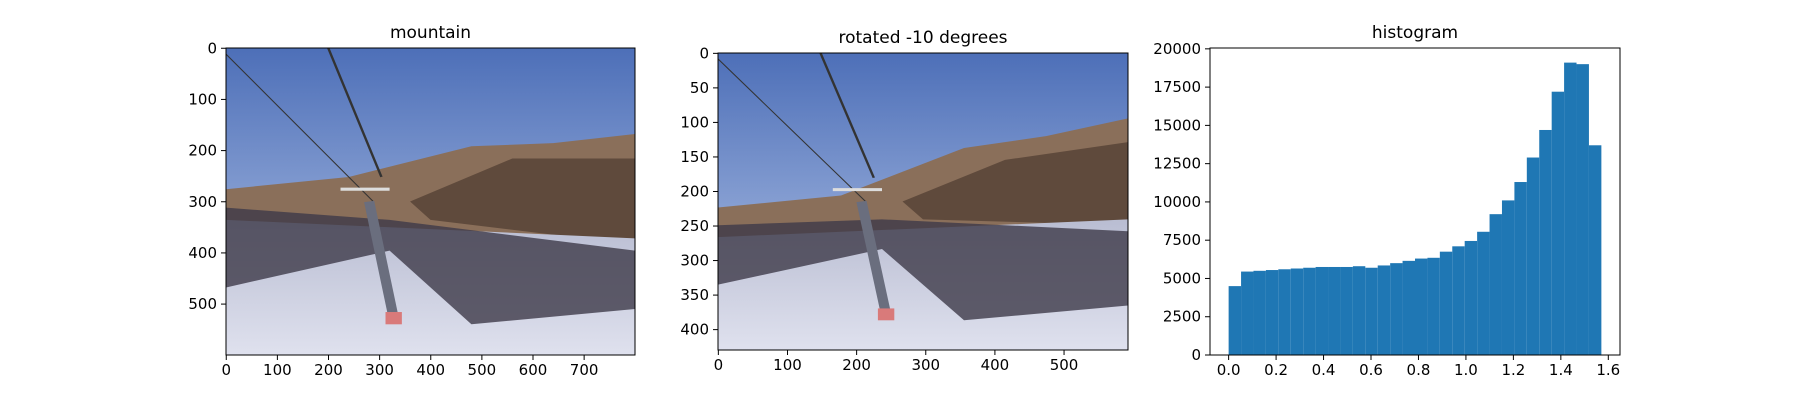 This screenshot has height=400, width=1800. What do you see at coordinates (202, 304) in the screenshot?
I see `y-tick-label: 500` at bounding box center [202, 304].